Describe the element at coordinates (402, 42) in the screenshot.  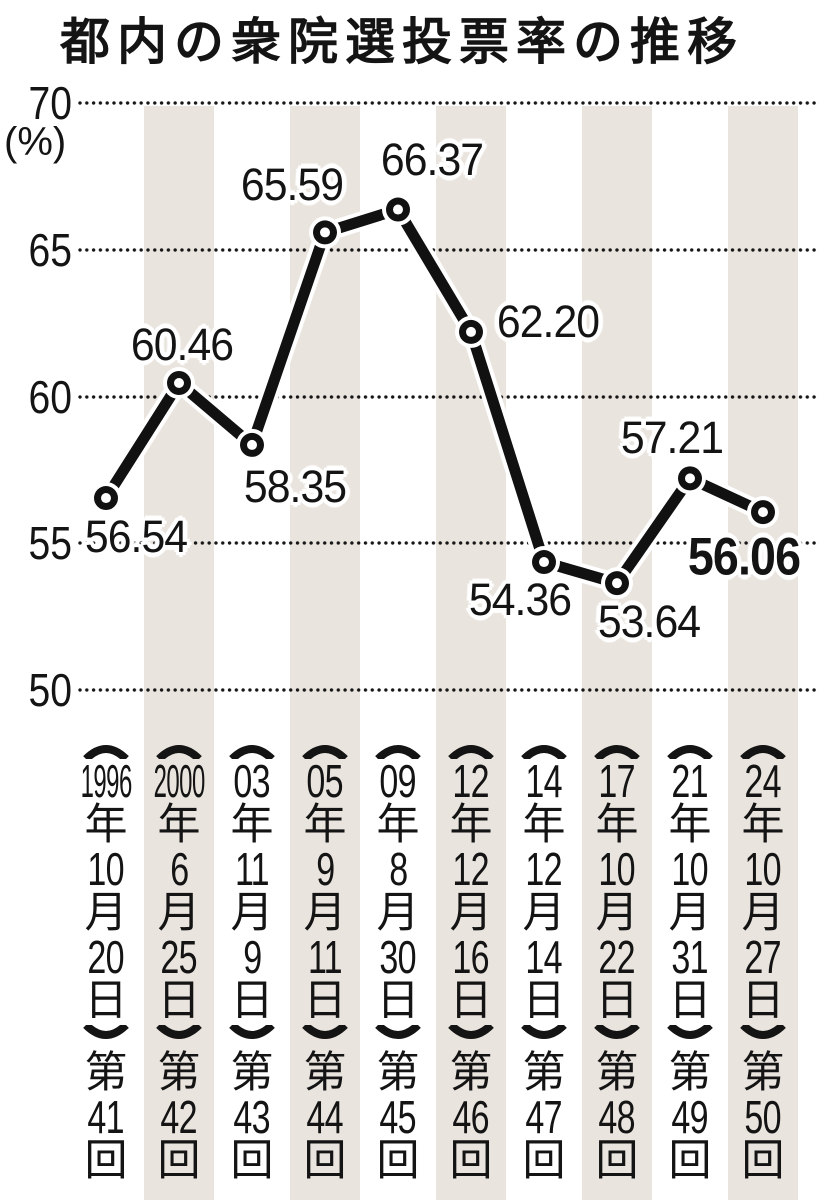
I see `chart-title: 都内の衆院選投票率の推移` at that location.